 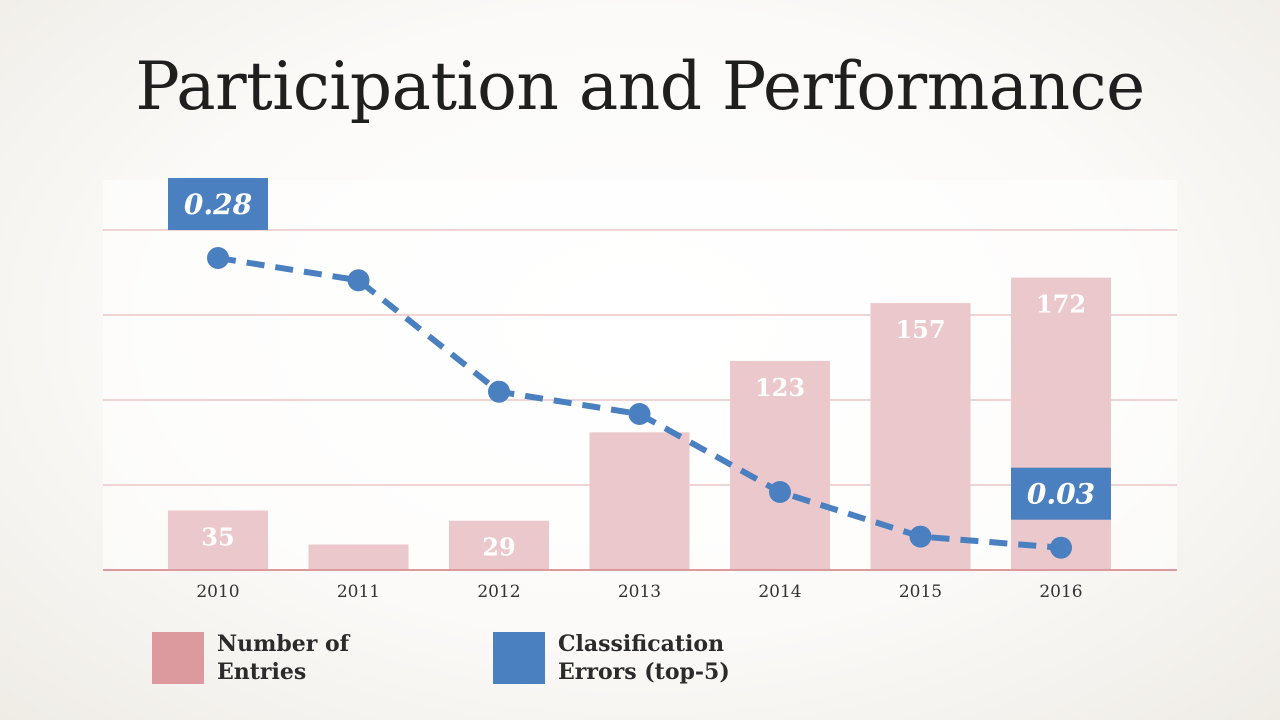 What do you see at coordinates (653, 658) in the screenshot?
I see `legend-label-errors: Classification Errors (top-5)` at bounding box center [653, 658].